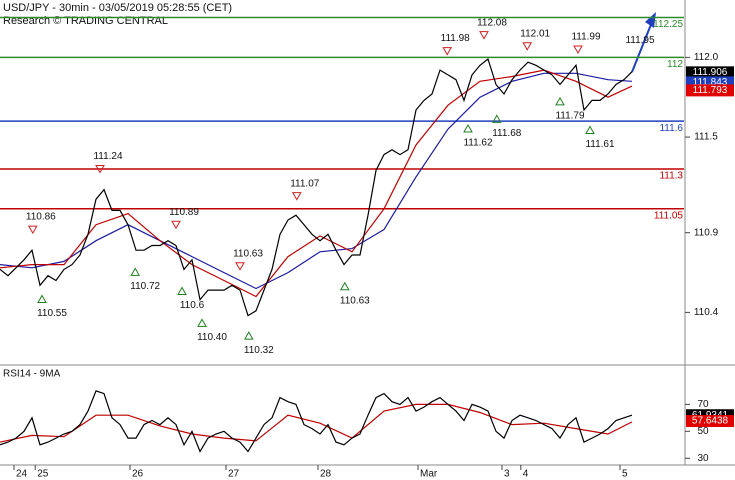  Describe the element at coordinates (108, 156) in the screenshot. I see `high-label: 111.24` at that location.